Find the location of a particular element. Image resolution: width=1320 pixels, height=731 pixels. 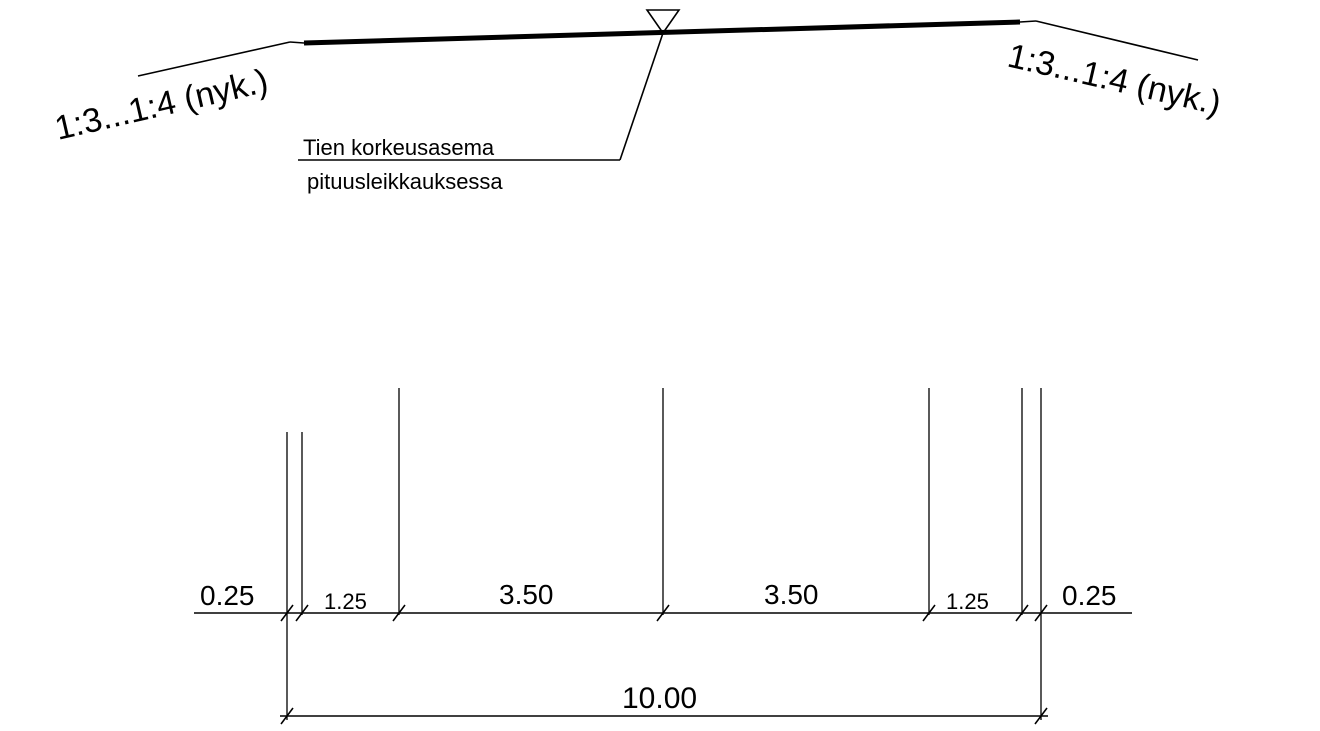

elevation-note-line1: Tien korkeusasema is located at coordinates (399, 147).